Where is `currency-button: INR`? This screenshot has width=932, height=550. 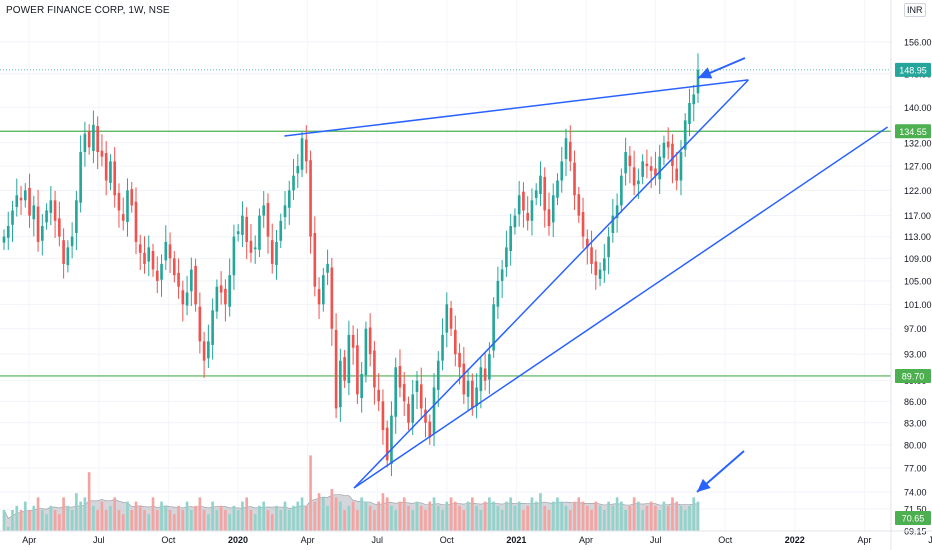
currency-button: INR is located at coordinates (915, 10).